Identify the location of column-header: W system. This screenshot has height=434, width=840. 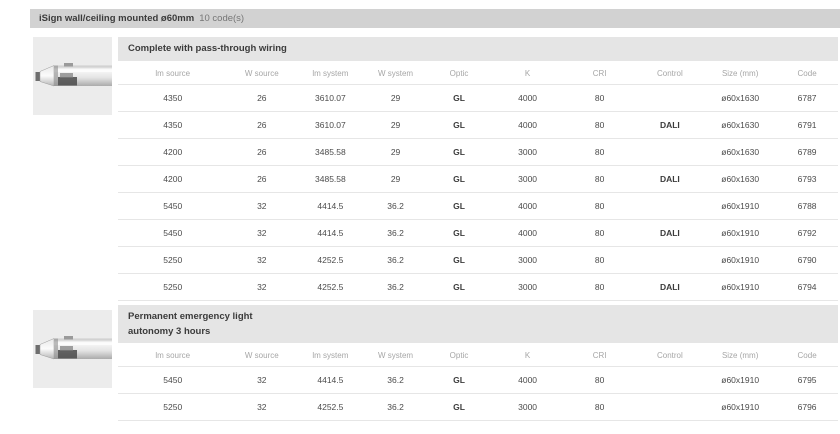
(395, 73).